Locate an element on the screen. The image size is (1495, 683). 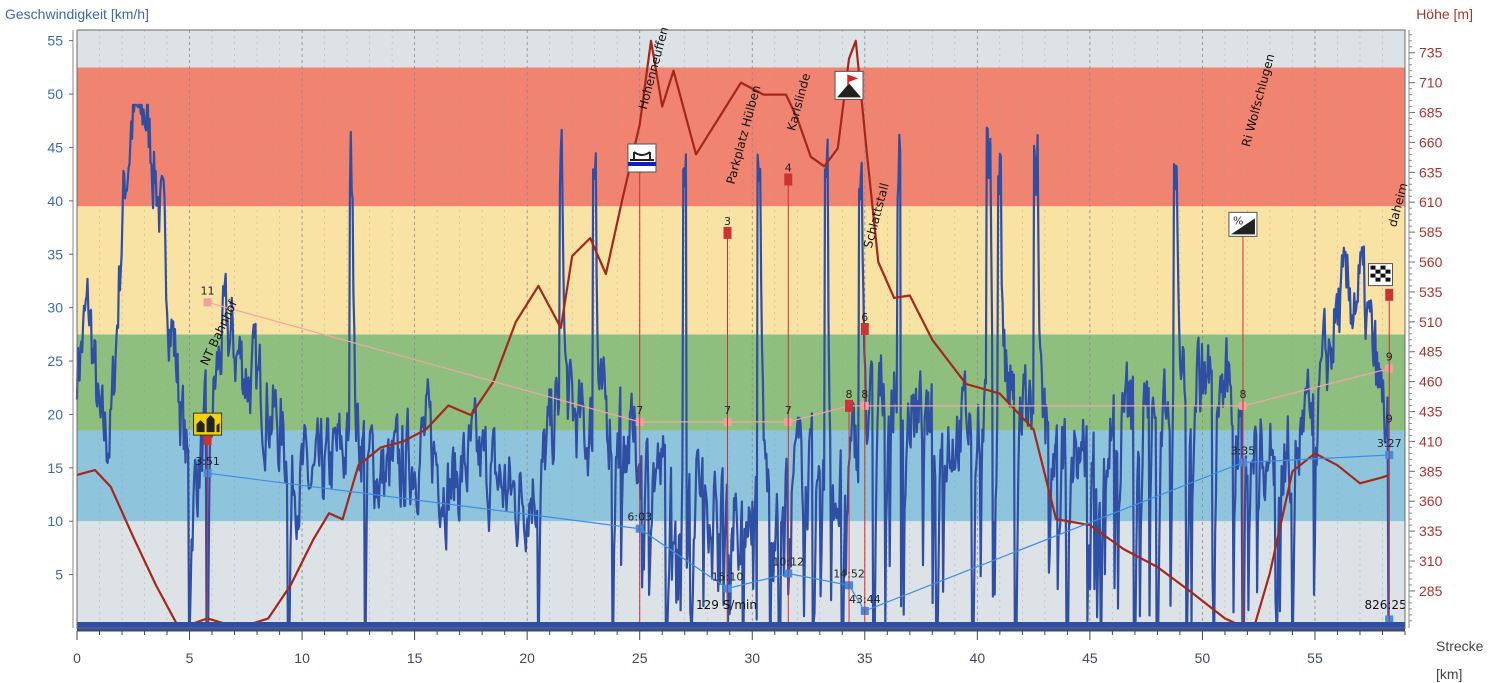
marker-number: 6 is located at coordinates (864, 317).